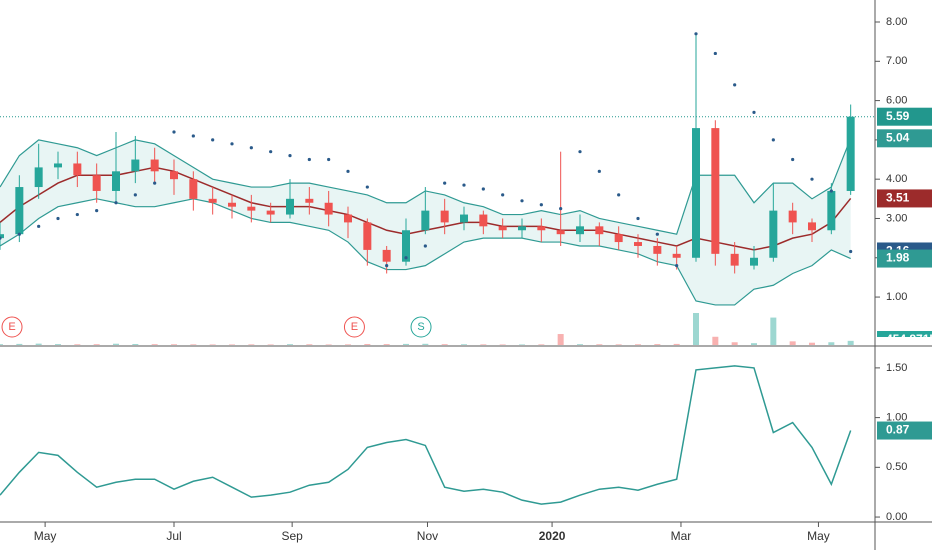  I want to click on y-tick-label: 3.00, so click(896, 218).